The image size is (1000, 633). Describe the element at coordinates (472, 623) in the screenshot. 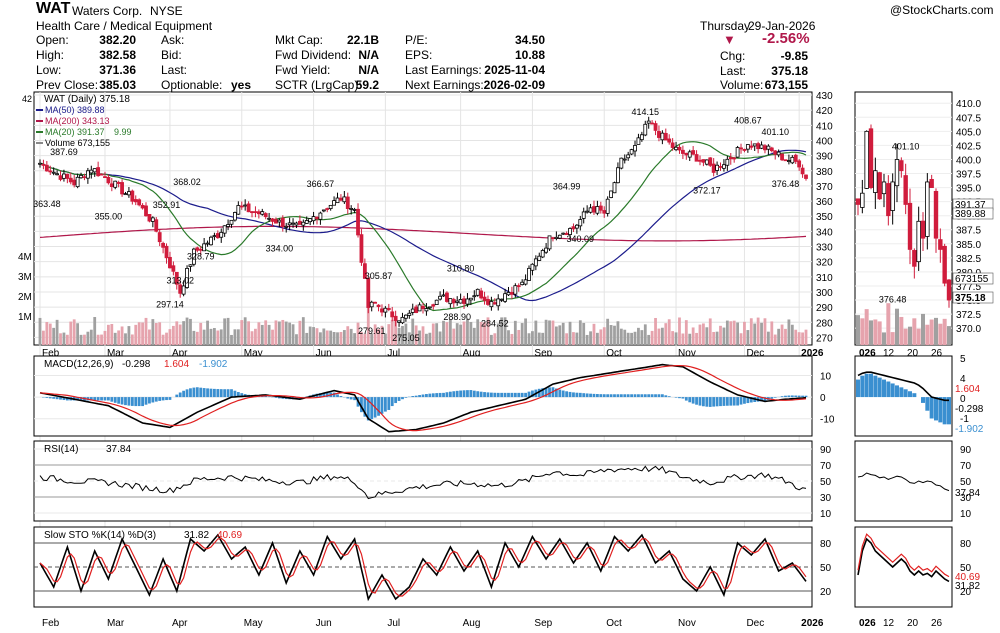

I see `x-axis-label-bottom: Aug` at that location.